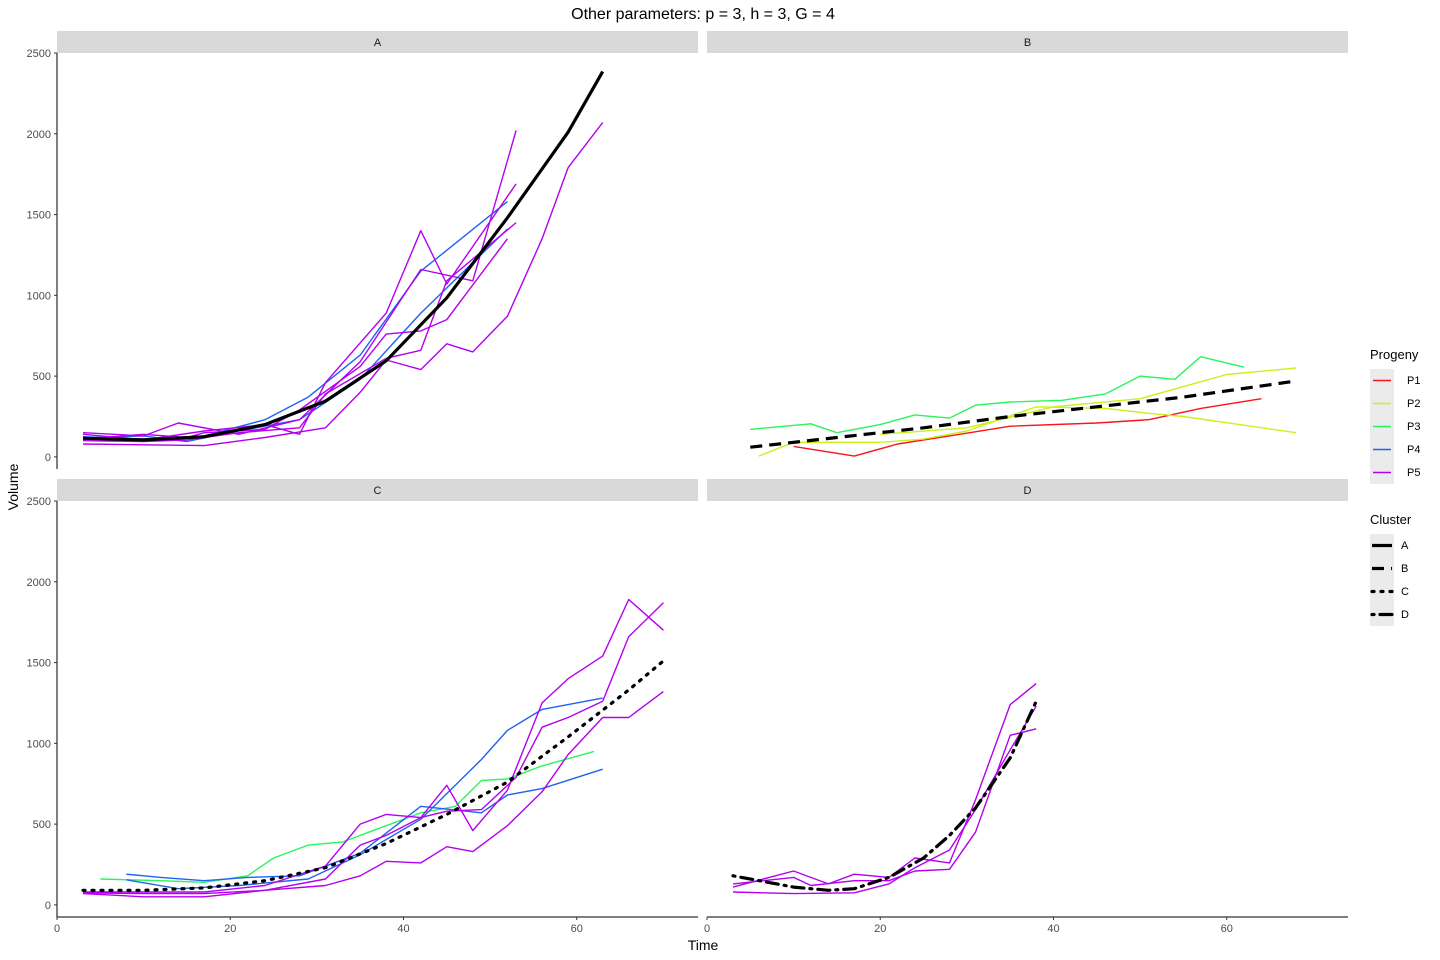  I want to click on facet-strip-label: B, so click(1027, 43).